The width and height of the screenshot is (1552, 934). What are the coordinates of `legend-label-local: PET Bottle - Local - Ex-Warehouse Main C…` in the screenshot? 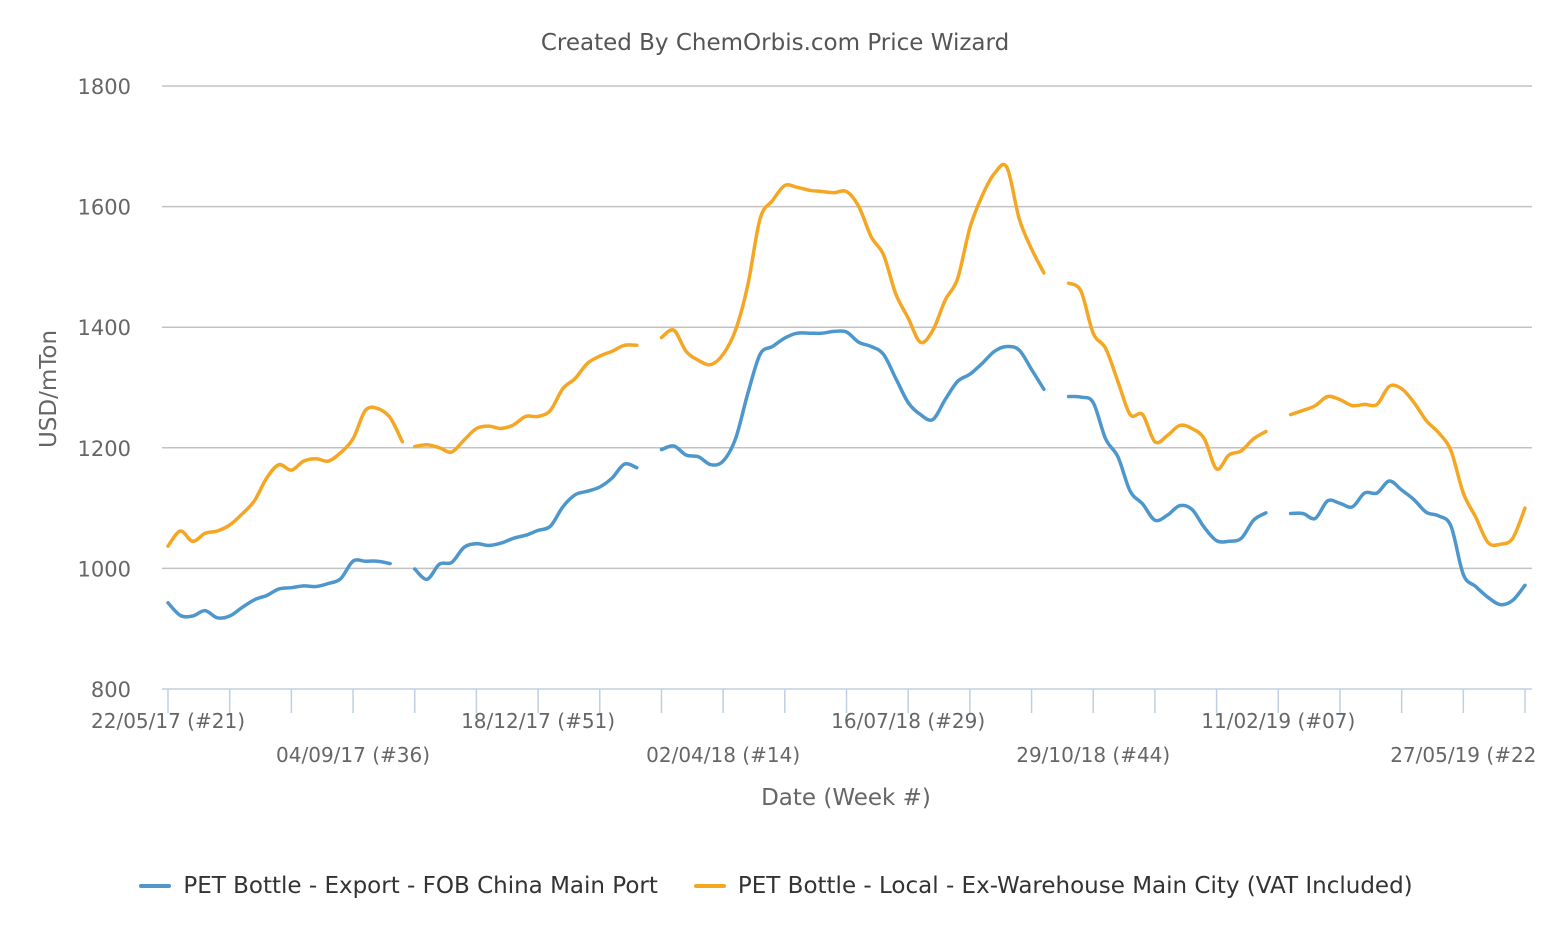 It's located at (1075, 886).